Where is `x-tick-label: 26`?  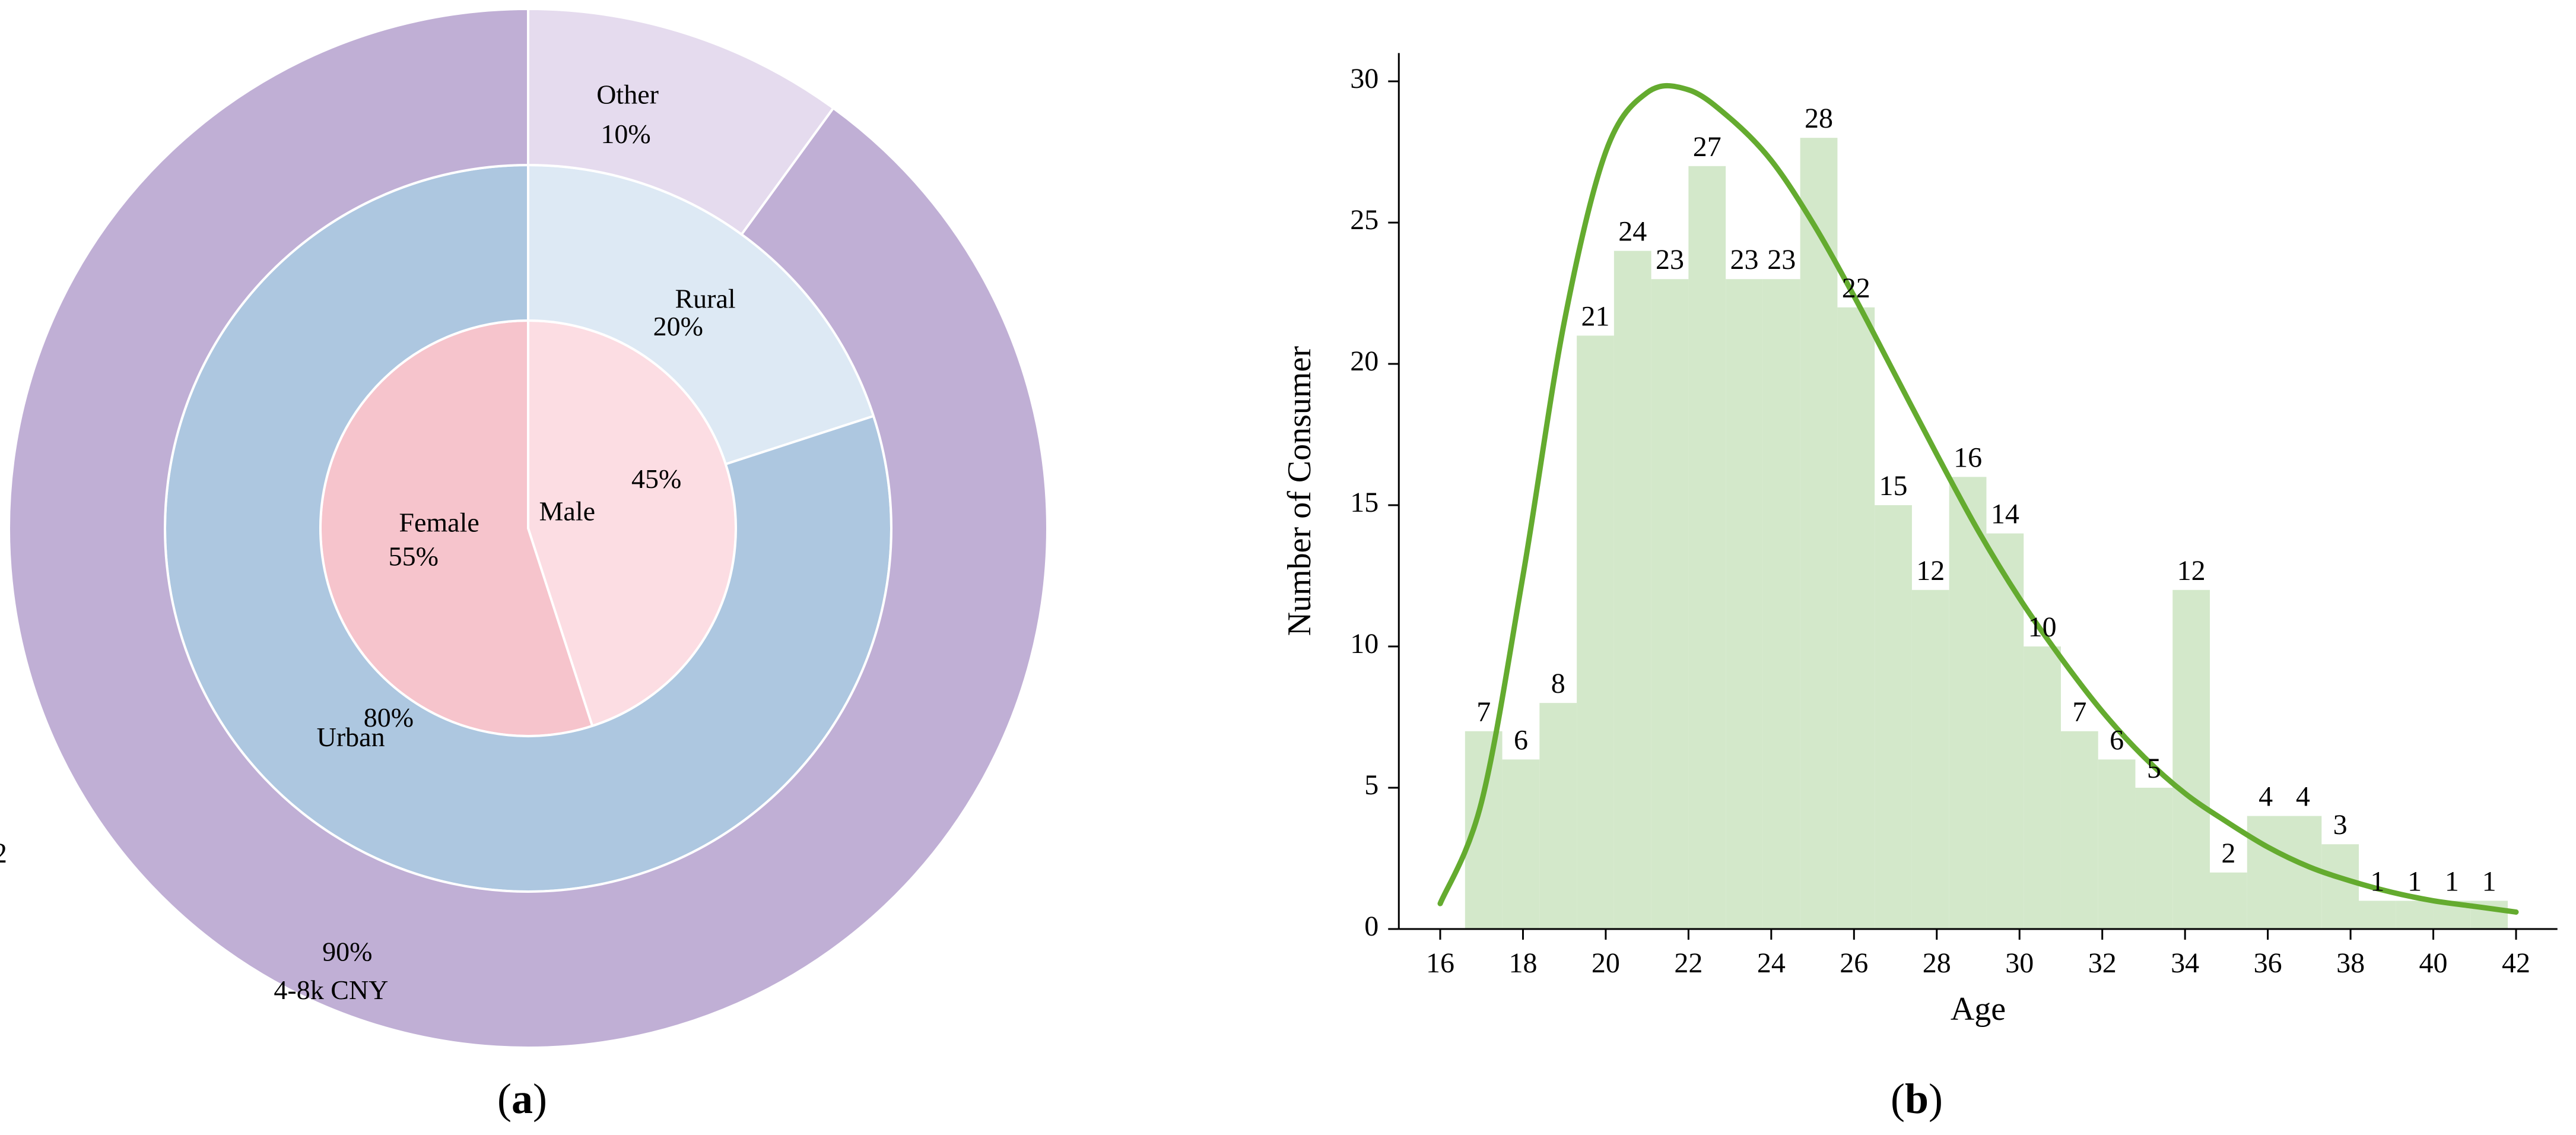 x-tick-label: 26 is located at coordinates (1854, 963).